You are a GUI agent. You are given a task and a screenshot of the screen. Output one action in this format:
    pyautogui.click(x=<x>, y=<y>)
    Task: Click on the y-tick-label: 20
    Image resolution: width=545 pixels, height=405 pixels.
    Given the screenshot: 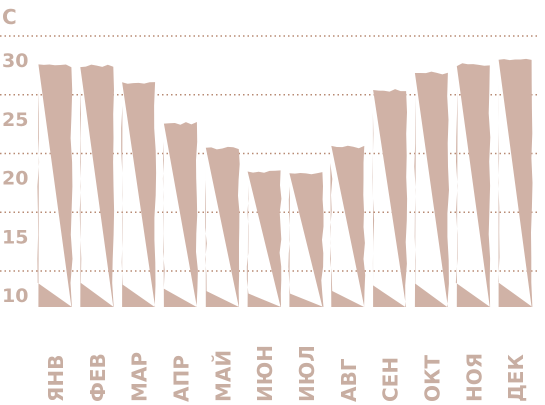 What is the action you would take?
    pyautogui.click(x=15, y=179)
    